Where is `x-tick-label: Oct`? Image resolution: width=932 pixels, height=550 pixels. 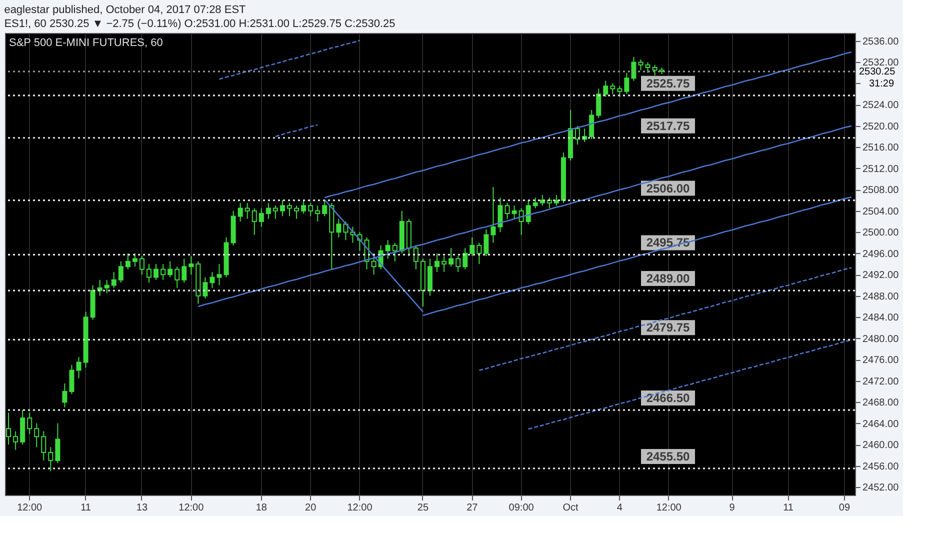
x-tick-label: Oct is located at coordinates (570, 508).